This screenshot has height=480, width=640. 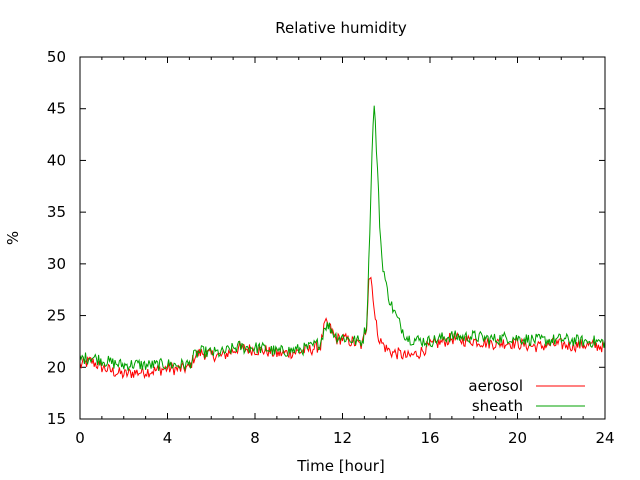 What do you see at coordinates (13, 238) in the screenshot?
I see `y-axis-label: %` at bounding box center [13, 238].